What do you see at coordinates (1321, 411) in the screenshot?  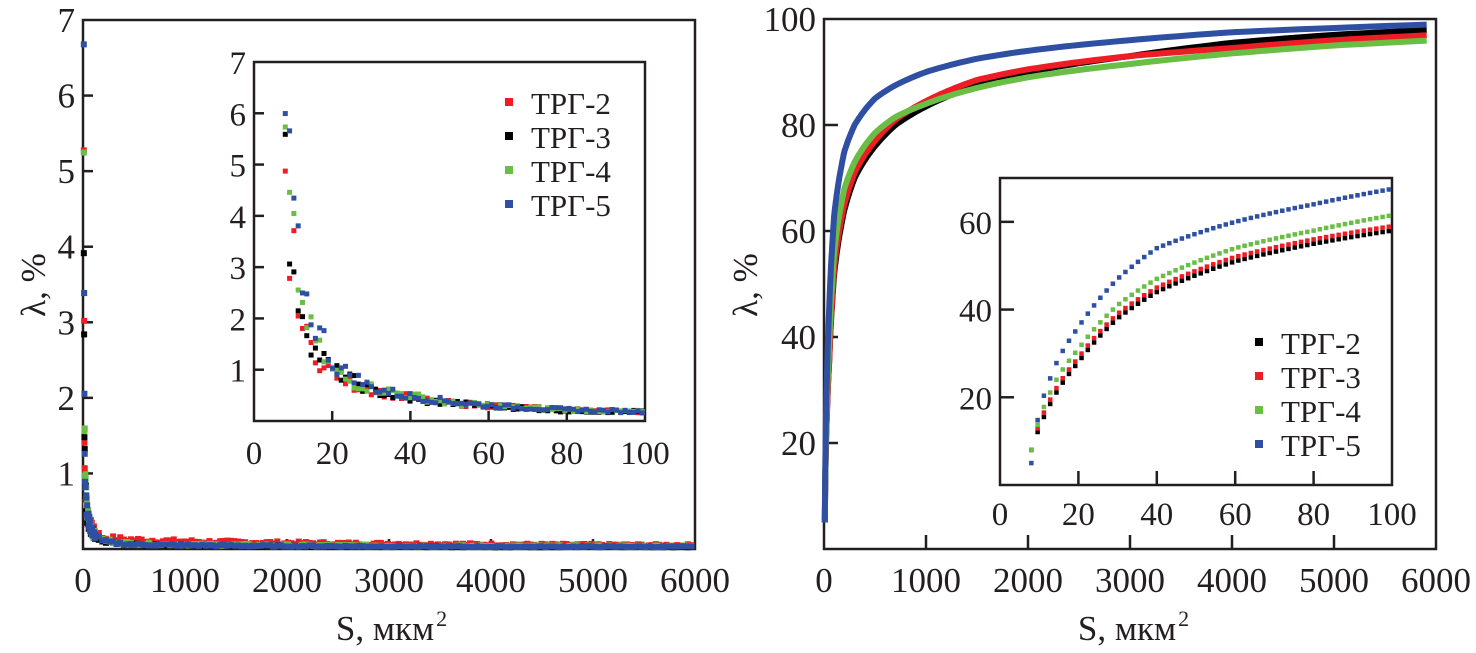 I see `right-inset-legend-label: ТРГ-4` at bounding box center [1321, 411].